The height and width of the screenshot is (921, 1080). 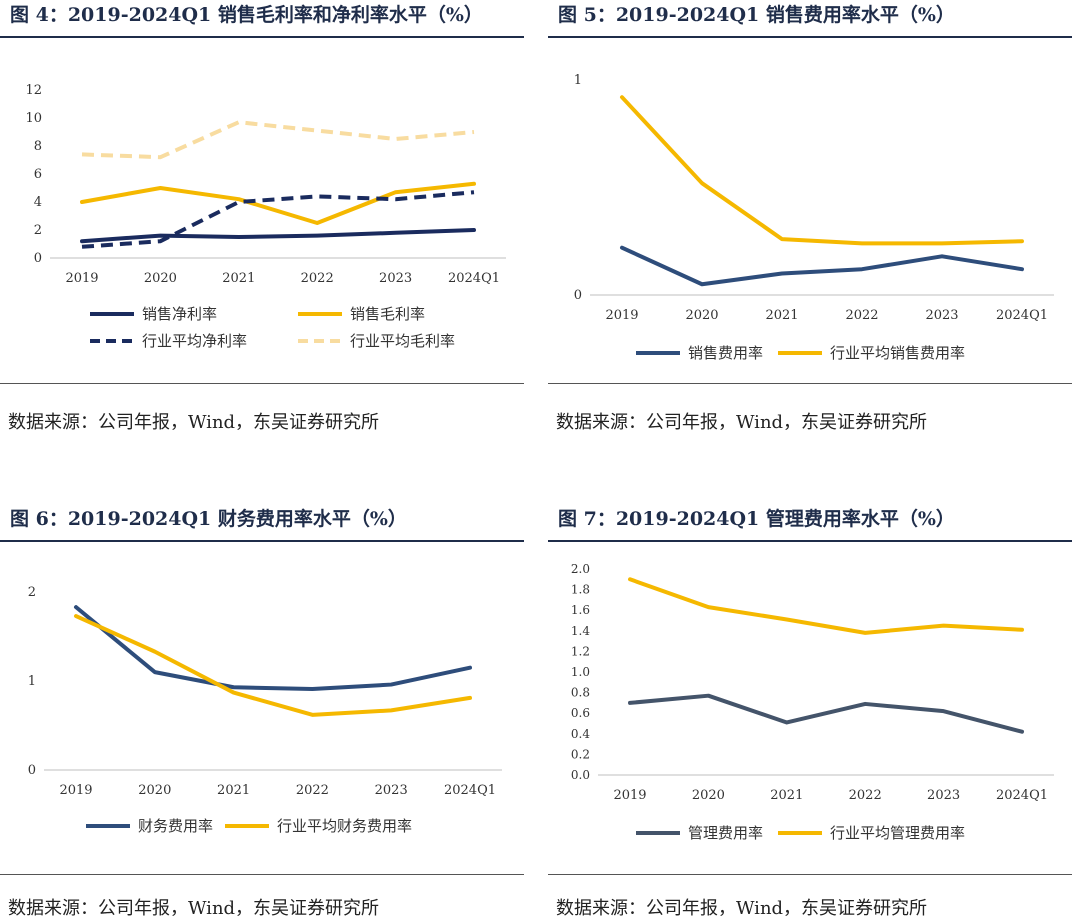 I want to click on y-tick-label: 0.2, so click(x=580, y=754).